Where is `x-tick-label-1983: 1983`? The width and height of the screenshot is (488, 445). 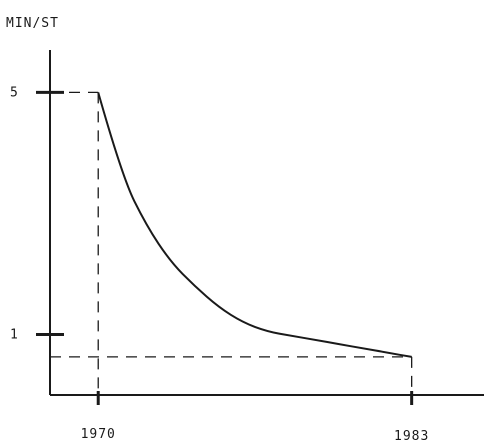 x-tick-label-1983: 1983 is located at coordinates (411, 436).